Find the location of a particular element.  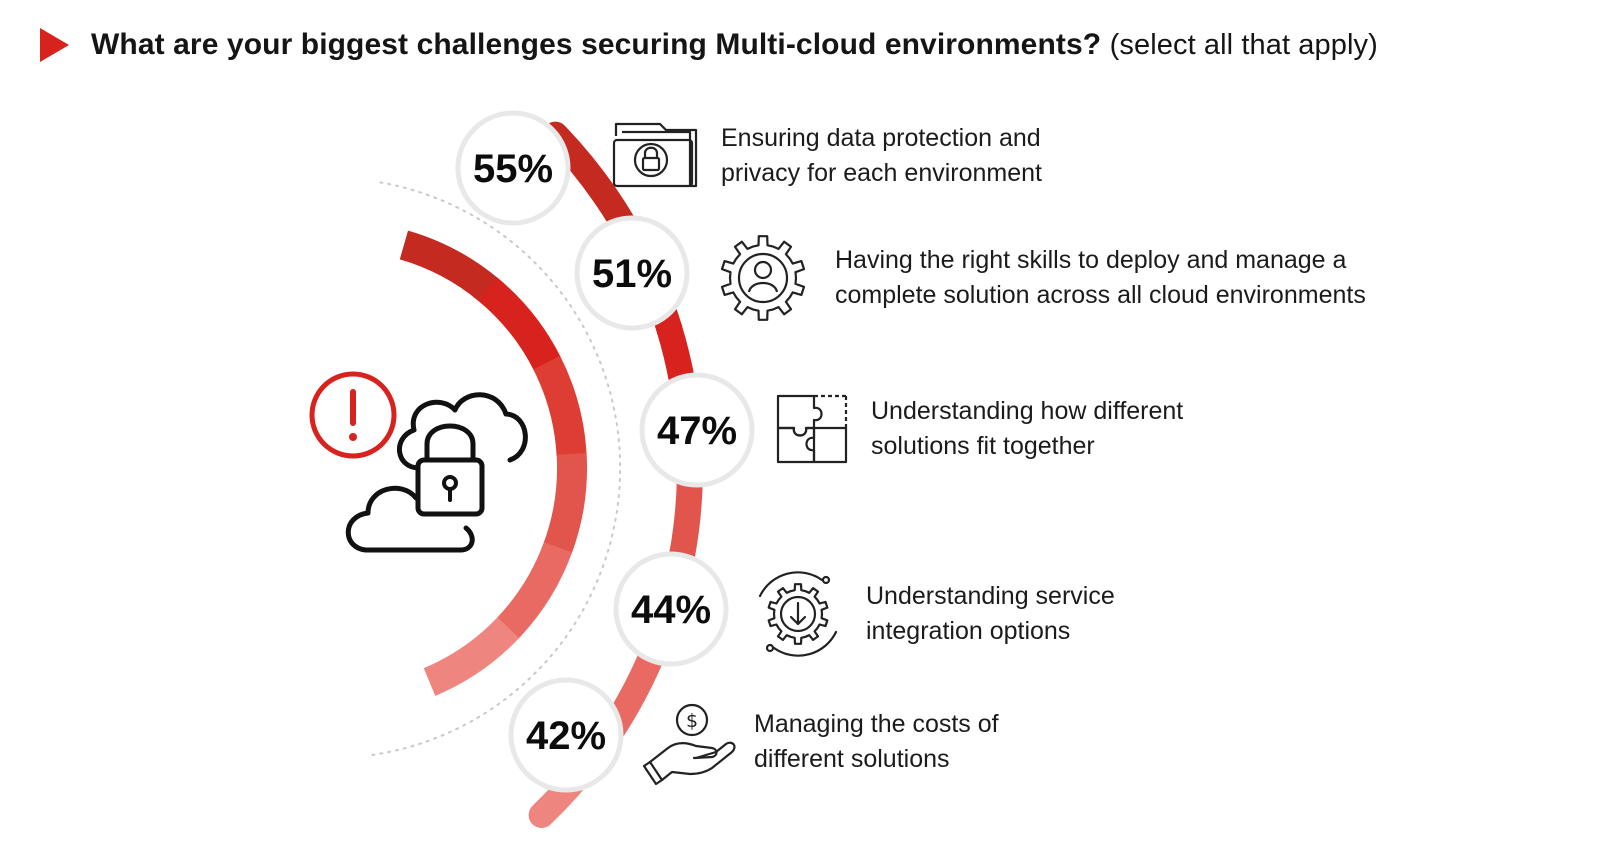

cloud-icon is located at coordinates (436, 472).